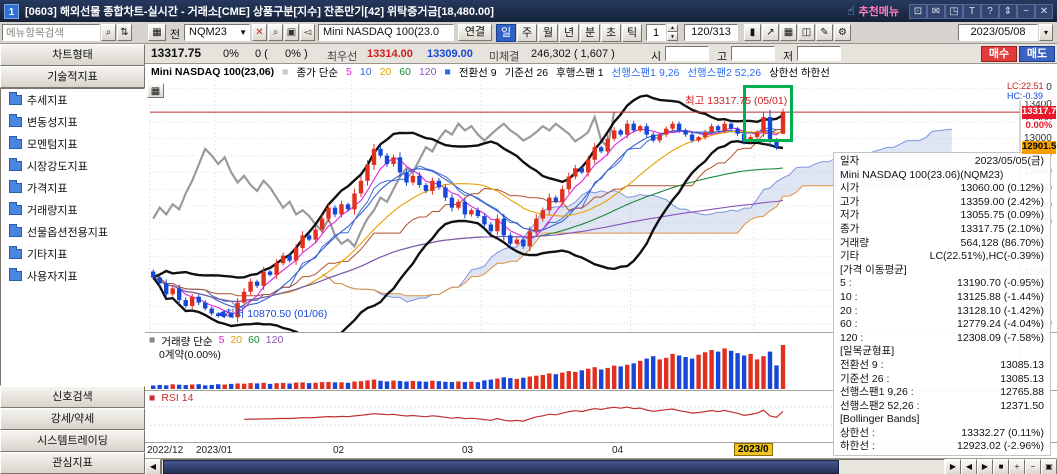 The width and height of the screenshot is (1057, 474). I want to click on hc-value: HC:-0.39, so click(1025, 96).